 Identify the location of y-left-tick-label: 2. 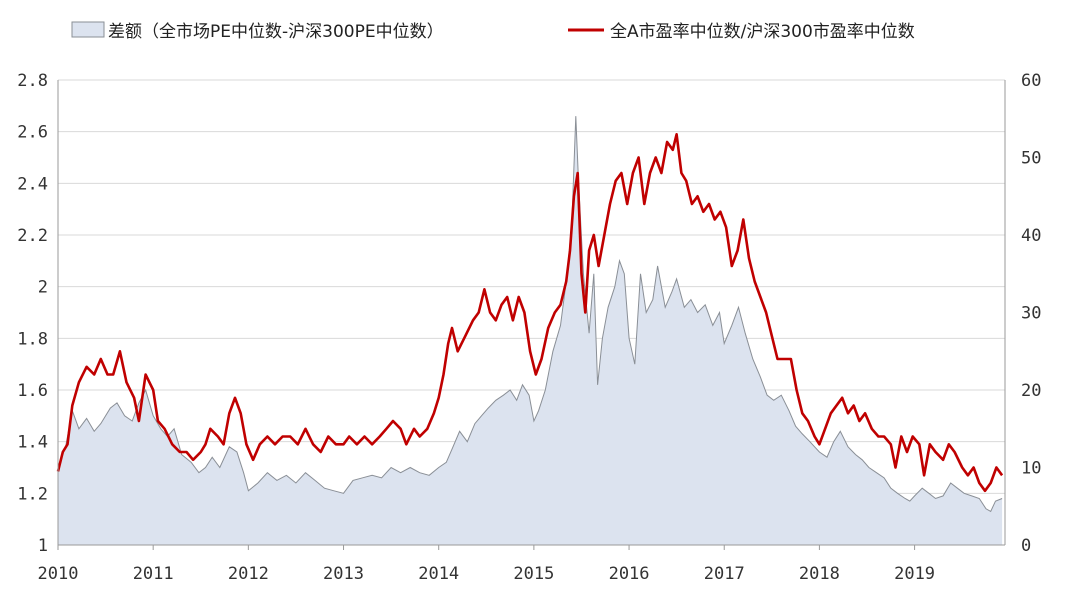
(43, 288).